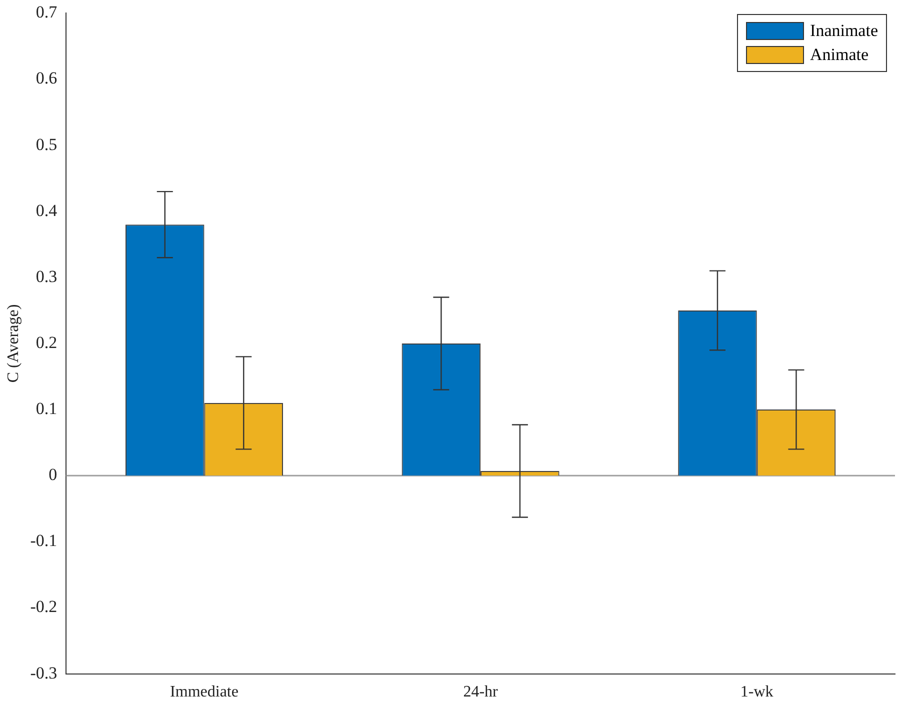  Describe the element at coordinates (757, 692) in the screenshot. I see `x-tick-label: 1-wk` at that location.